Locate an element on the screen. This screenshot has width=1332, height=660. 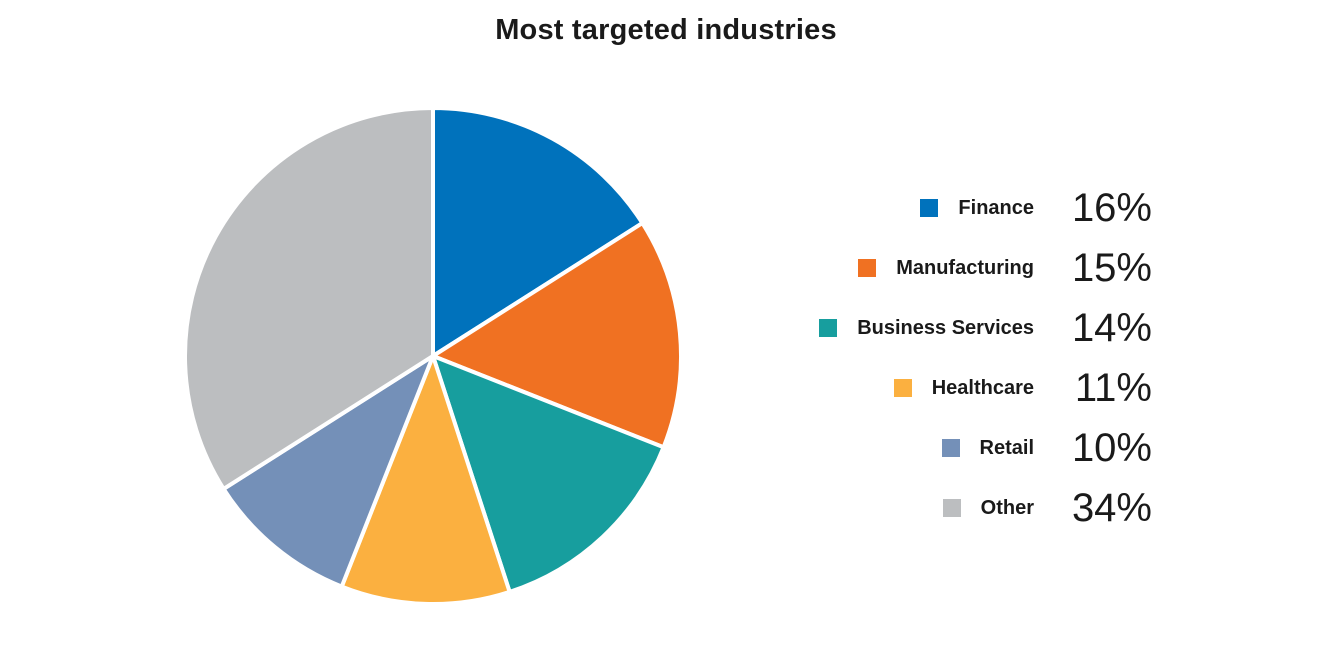
legend-value: 14% is located at coordinates (1111, 327).